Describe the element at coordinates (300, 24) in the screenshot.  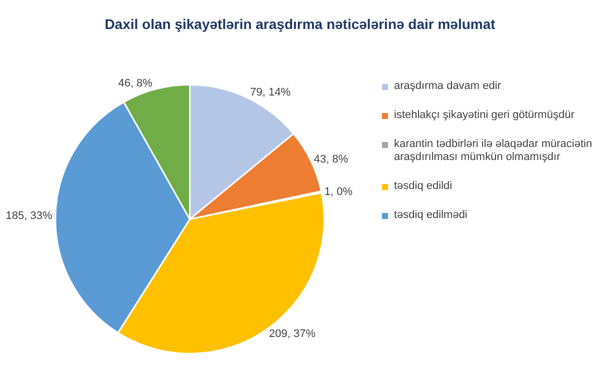
I see `chart-title: Daxil olan şikayətlərin araşdırma nəticələrinə dair məlumat` at that location.